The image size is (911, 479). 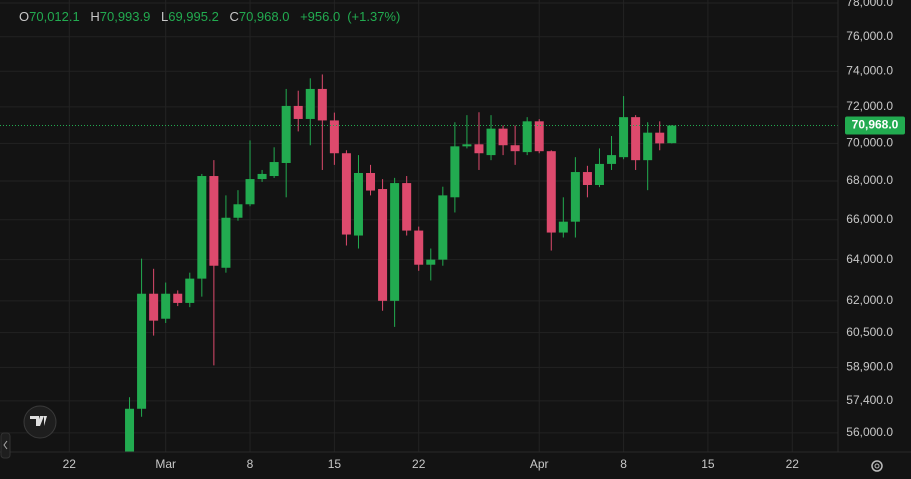 I want to click on y-tick-label: 62,000.0, so click(x=869, y=300).